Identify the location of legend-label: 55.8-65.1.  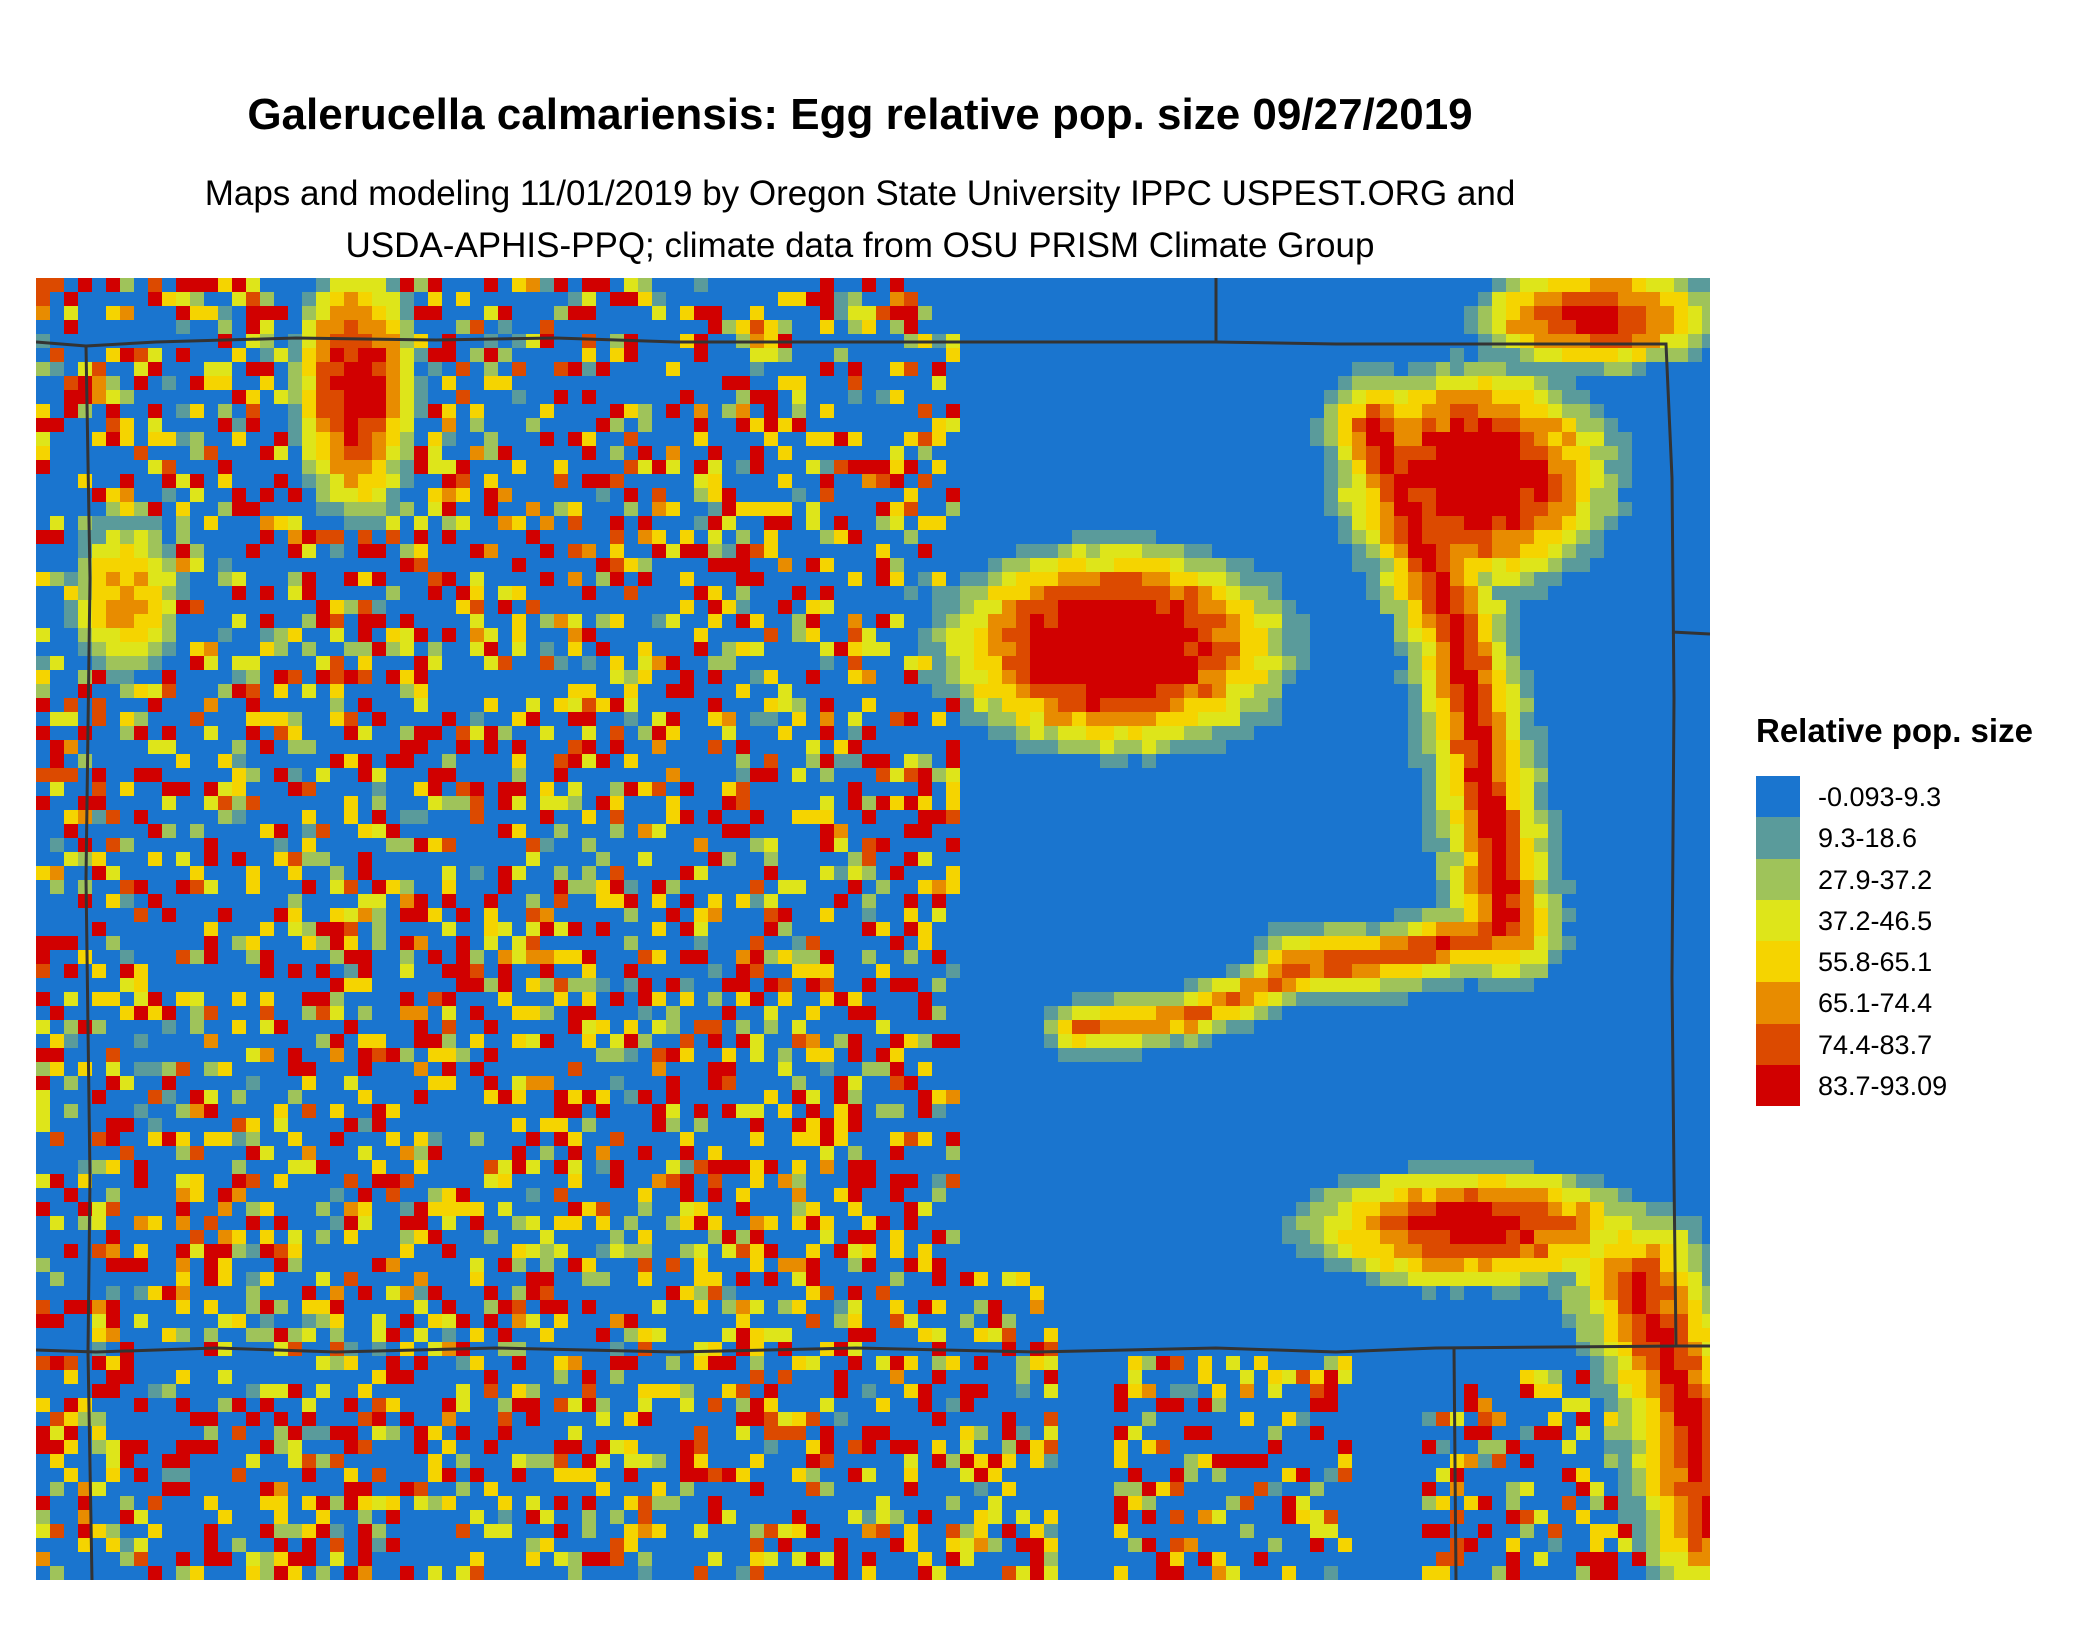
(1875, 962).